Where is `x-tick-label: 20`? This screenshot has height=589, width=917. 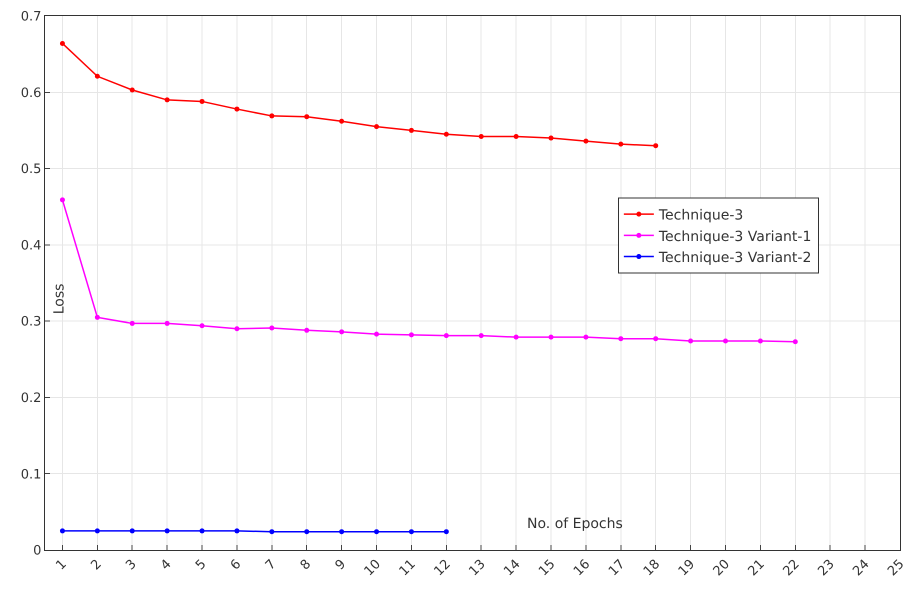
x-tick-label: 20 is located at coordinates (721, 568).